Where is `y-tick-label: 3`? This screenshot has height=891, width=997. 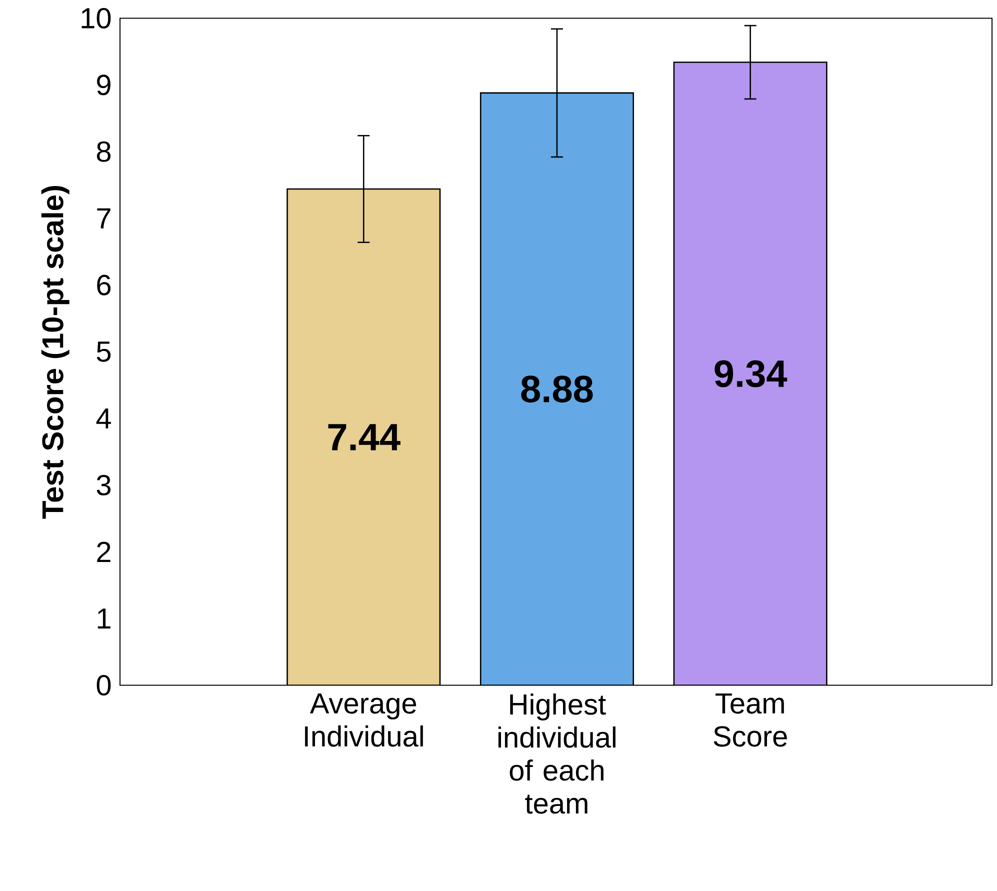 y-tick-label: 3 is located at coordinates (103, 485).